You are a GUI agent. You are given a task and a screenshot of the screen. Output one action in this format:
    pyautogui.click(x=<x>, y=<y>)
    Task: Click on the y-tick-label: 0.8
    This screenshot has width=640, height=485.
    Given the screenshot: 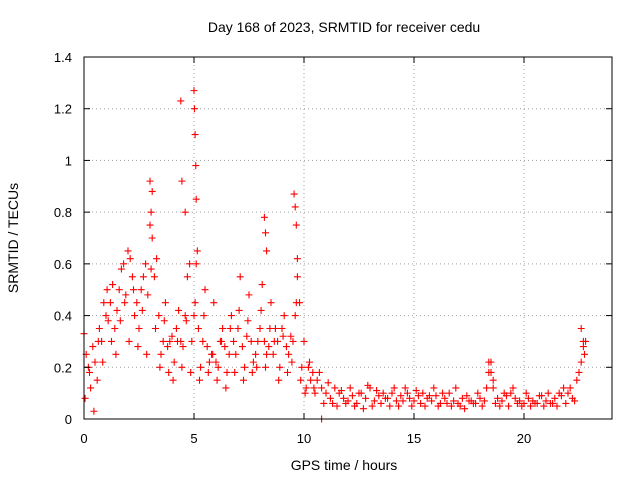 What is the action you would take?
    pyautogui.click(x=63, y=212)
    